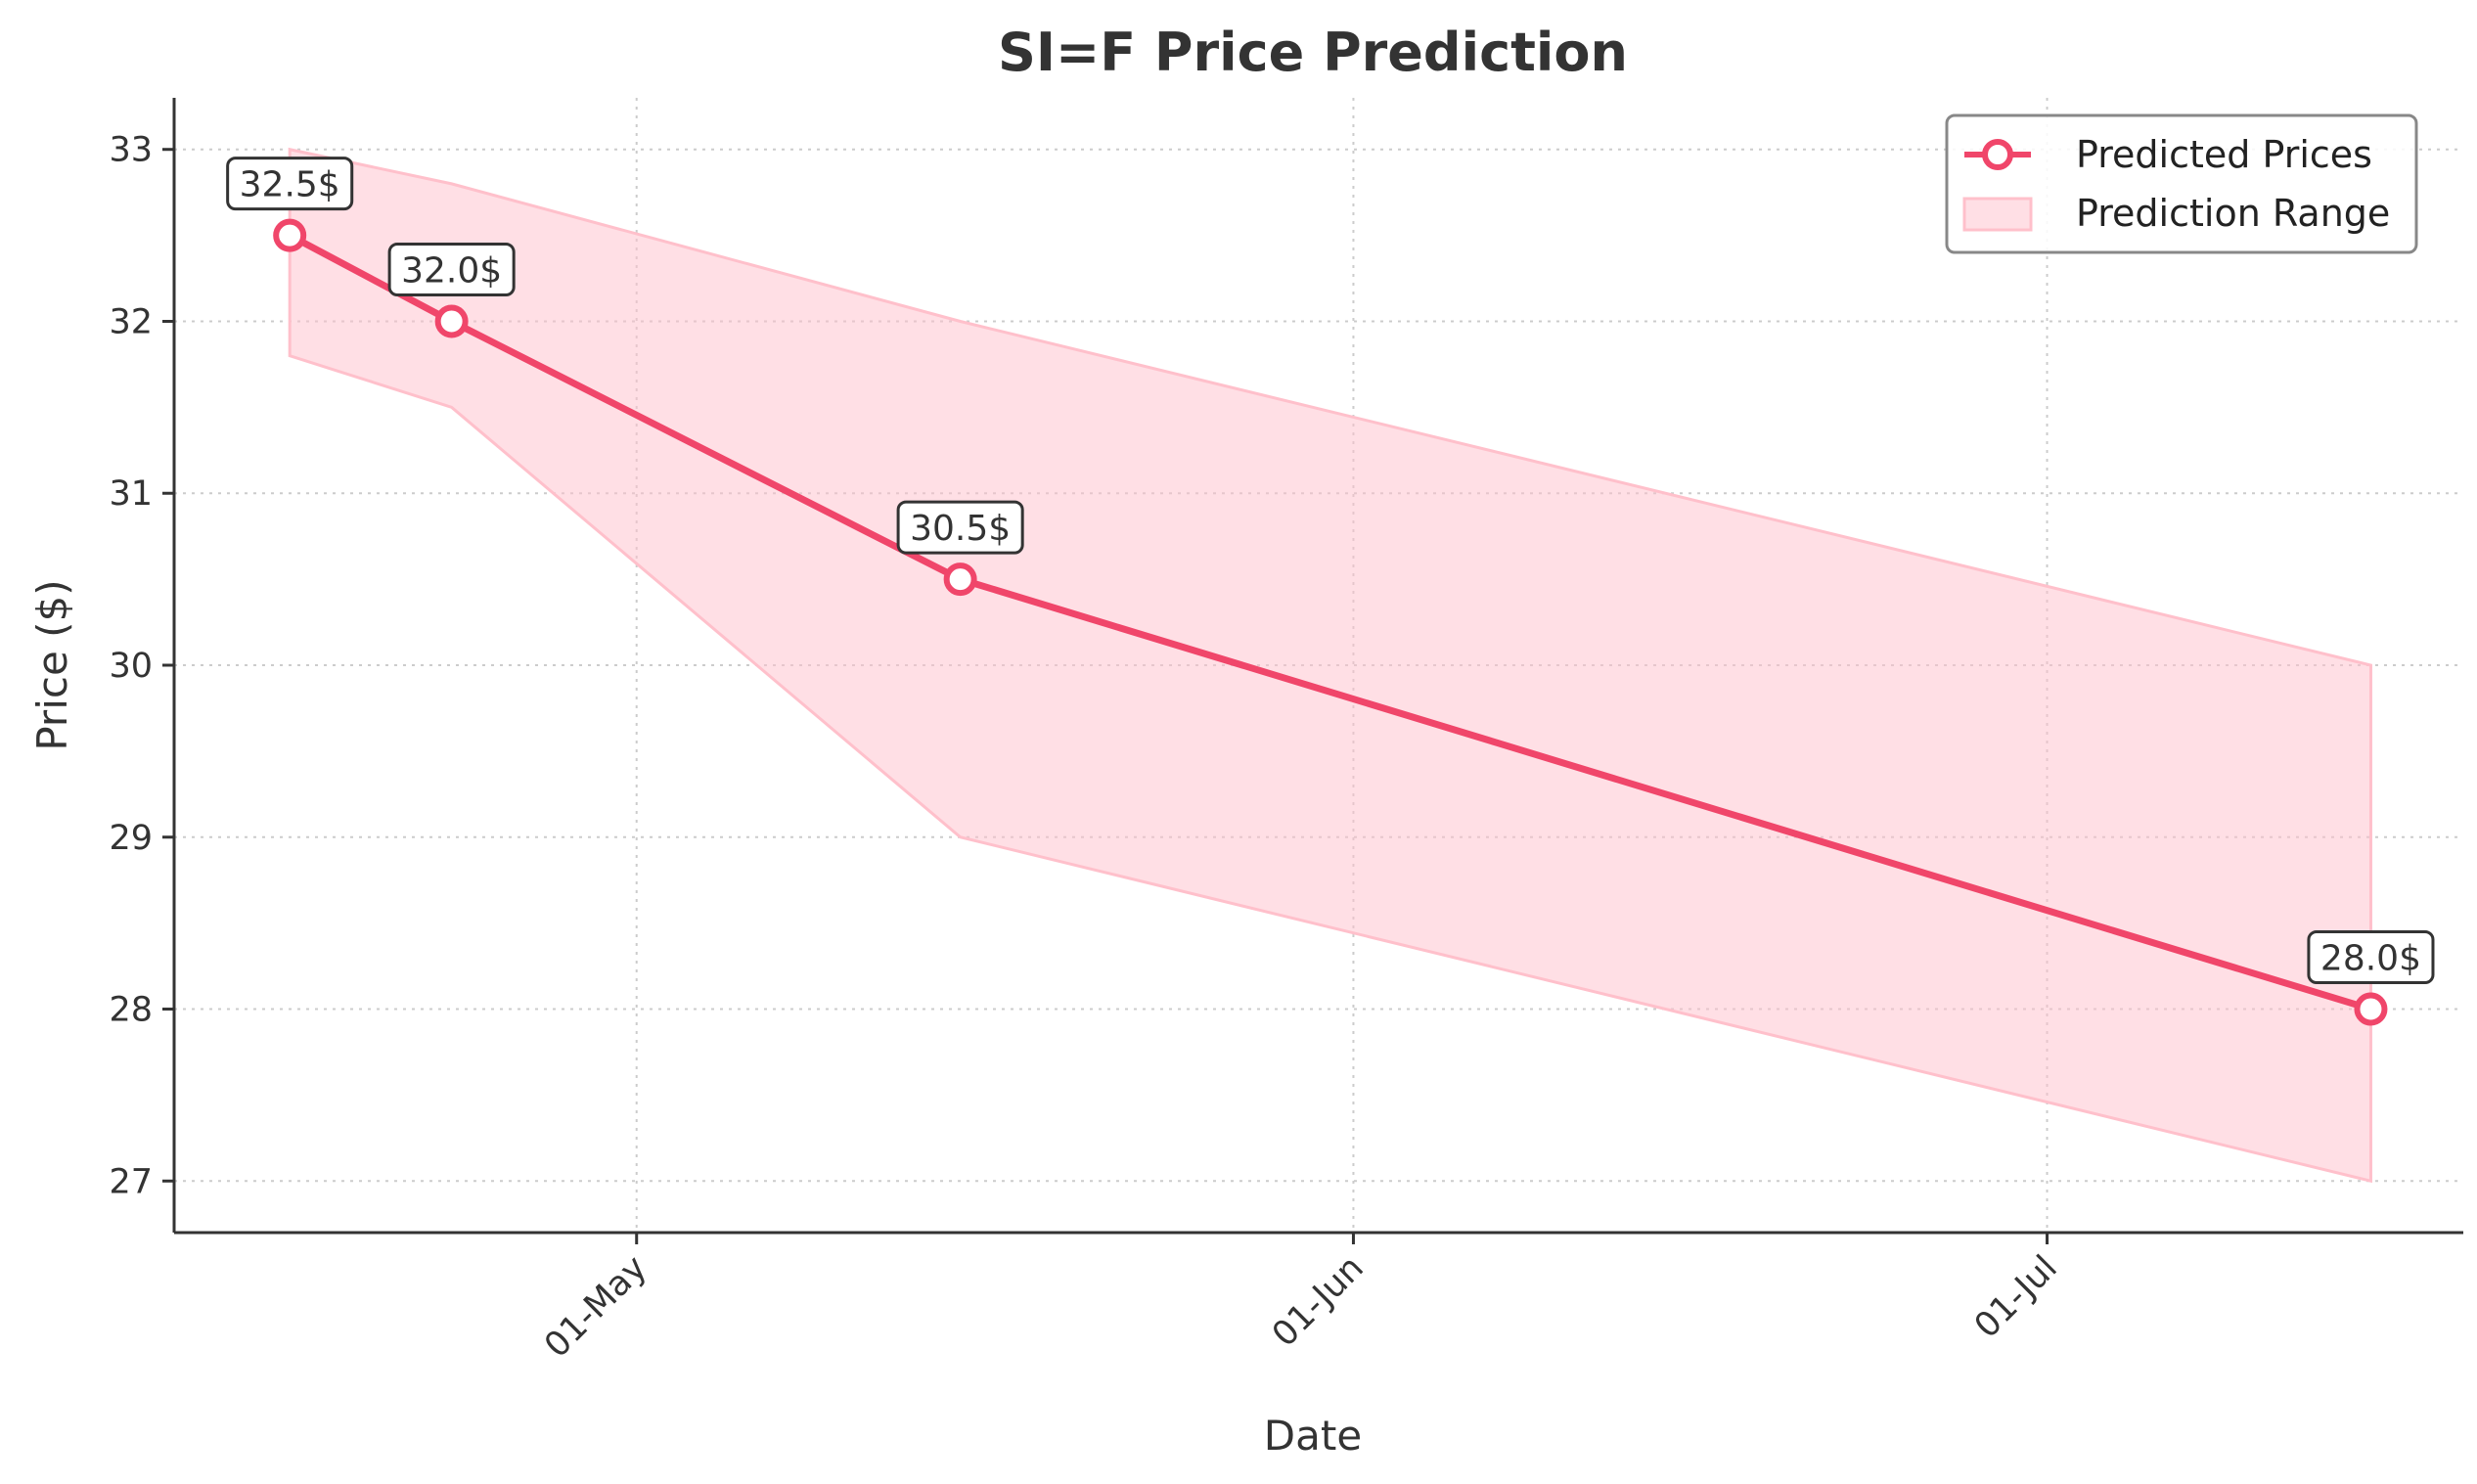 This screenshot has height=1484, width=2477. I want to click on data-label: 28.0$, so click(2371, 957).